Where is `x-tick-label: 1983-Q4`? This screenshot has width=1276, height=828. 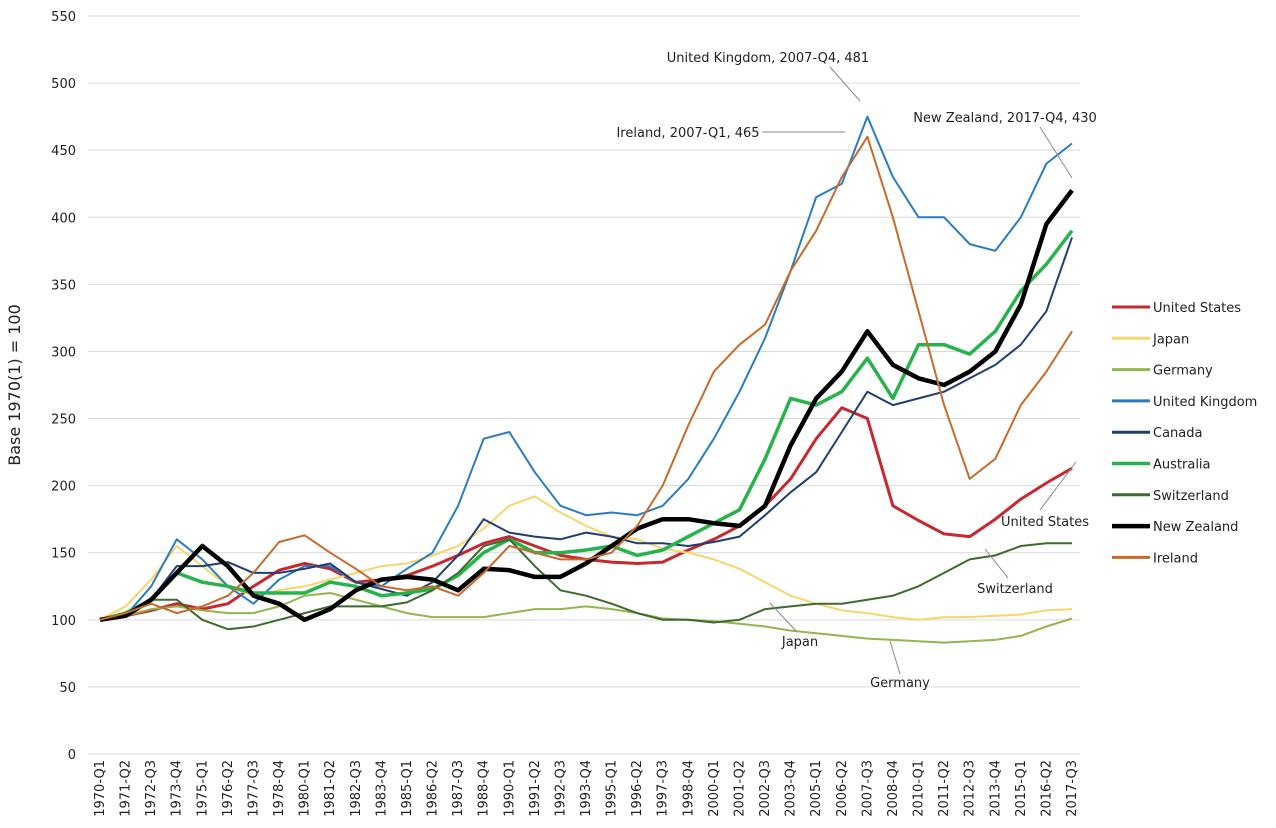
x-tick-label: 1983-Q4 is located at coordinates (381, 788).